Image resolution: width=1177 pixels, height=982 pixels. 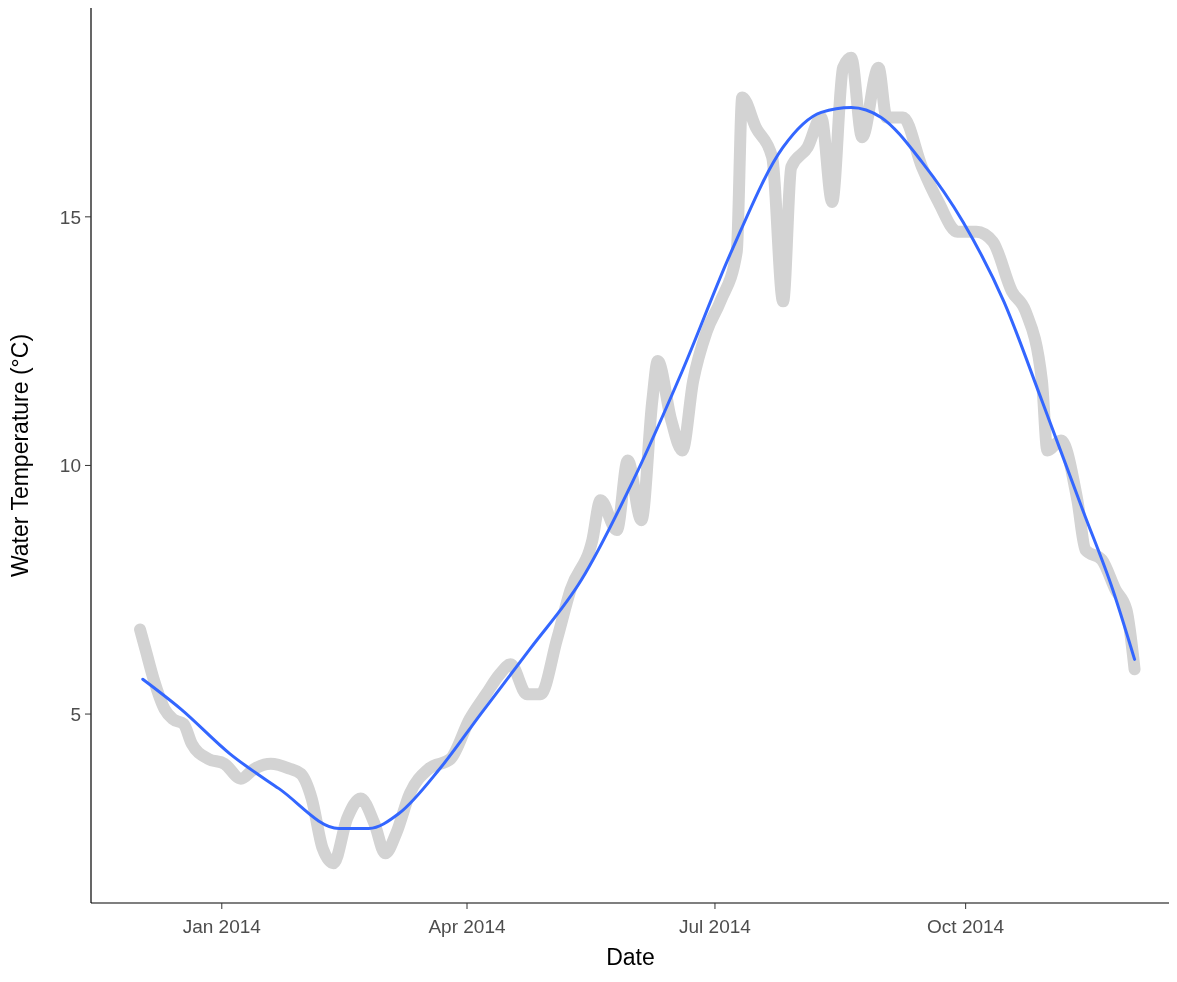 I want to click on y-axis-title: Water Temperature (°C), so click(x=20, y=455).